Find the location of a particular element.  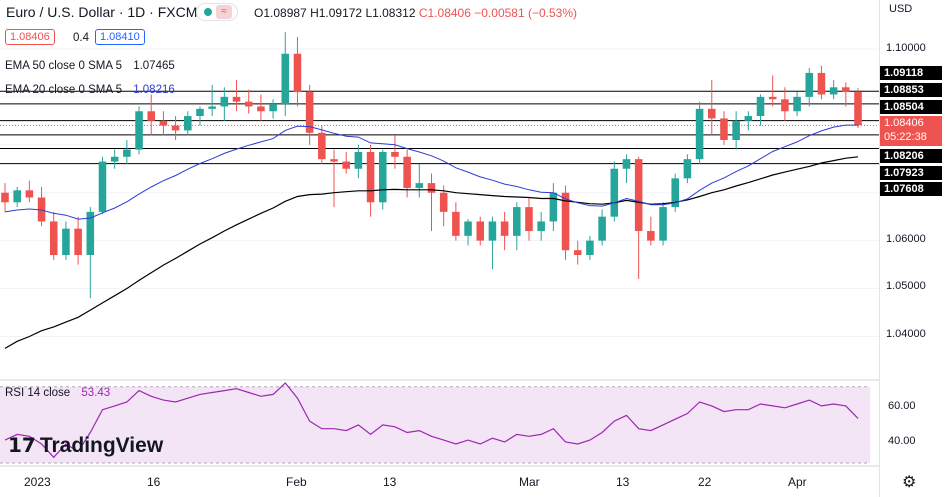

level-label: 1.08206 is located at coordinates (911, 156).